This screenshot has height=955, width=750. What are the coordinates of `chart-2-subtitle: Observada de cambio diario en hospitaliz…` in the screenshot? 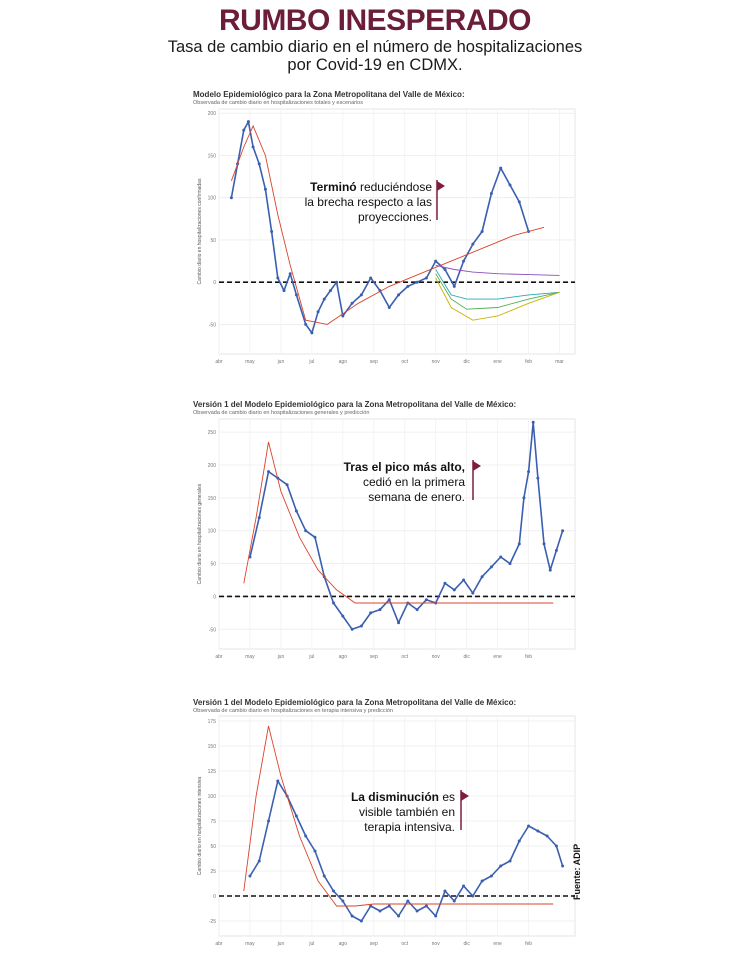 It's located at (281, 413).